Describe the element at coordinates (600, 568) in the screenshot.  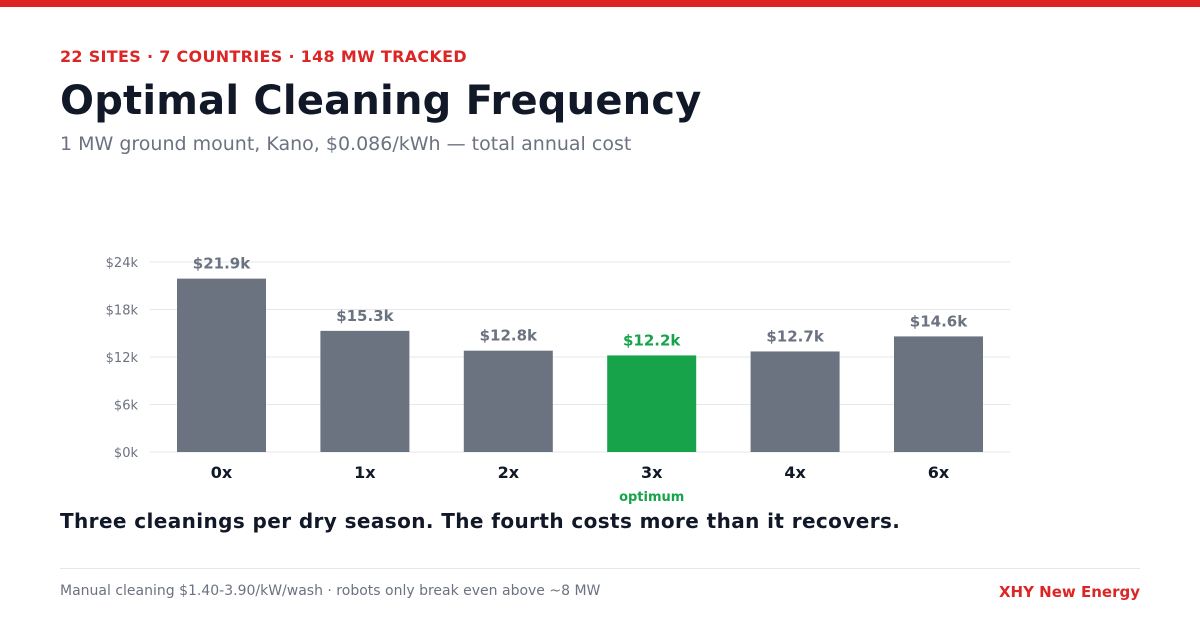
I see `footer-divider` at that location.